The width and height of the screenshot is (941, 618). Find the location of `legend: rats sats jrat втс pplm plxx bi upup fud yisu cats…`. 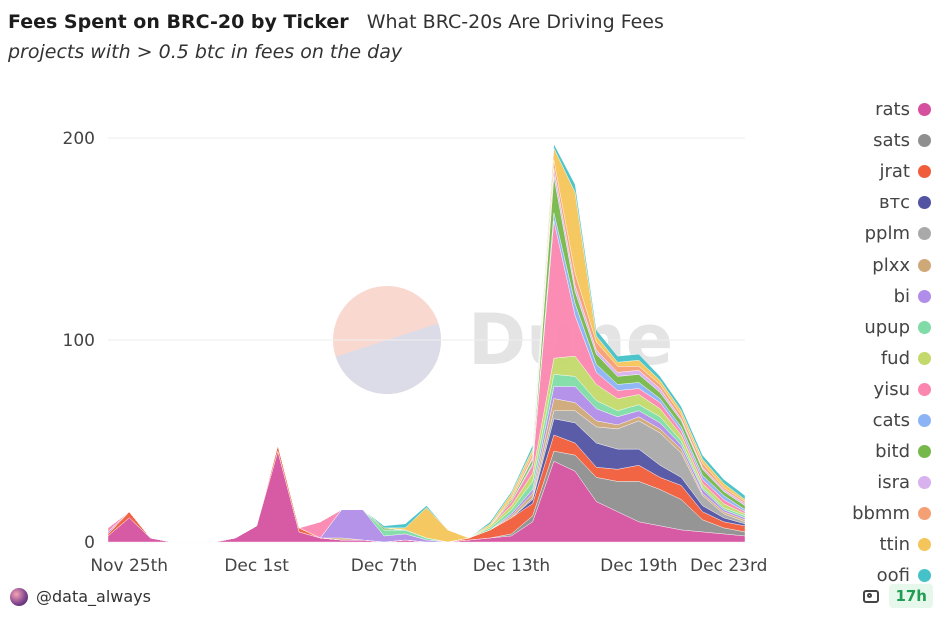

legend: rats sats jrat втс pplm plxx bi upup fud yisu cats… is located at coordinates (861, 343).